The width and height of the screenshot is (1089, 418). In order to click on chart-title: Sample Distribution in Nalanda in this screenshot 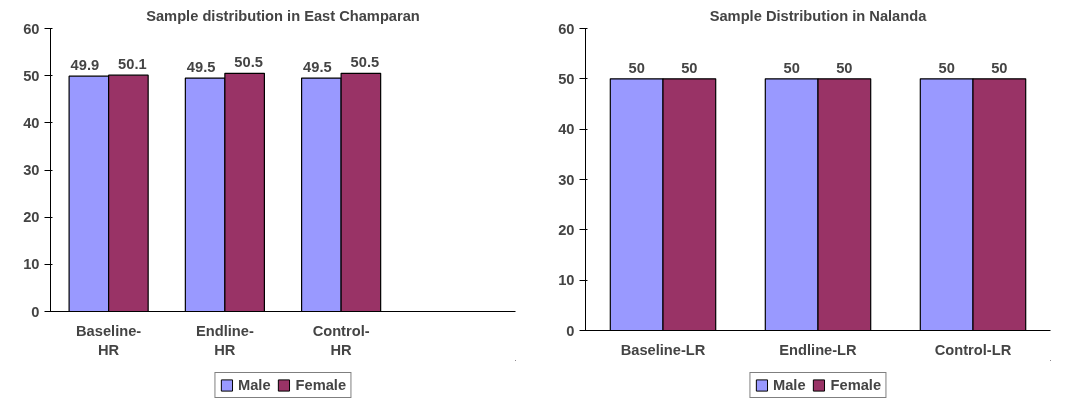, I will do `click(818, 15)`.